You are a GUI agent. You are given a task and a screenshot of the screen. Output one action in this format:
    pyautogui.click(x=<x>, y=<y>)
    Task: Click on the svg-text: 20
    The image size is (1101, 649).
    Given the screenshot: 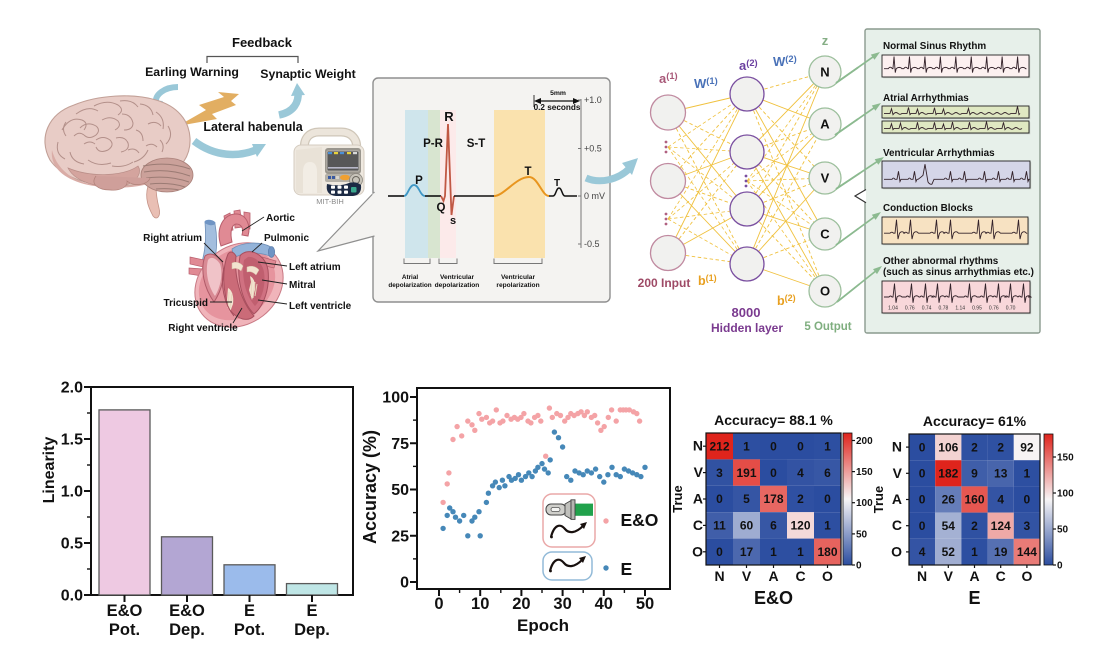 What is the action you would take?
    pyautogui.click(x=521, y=604)
    